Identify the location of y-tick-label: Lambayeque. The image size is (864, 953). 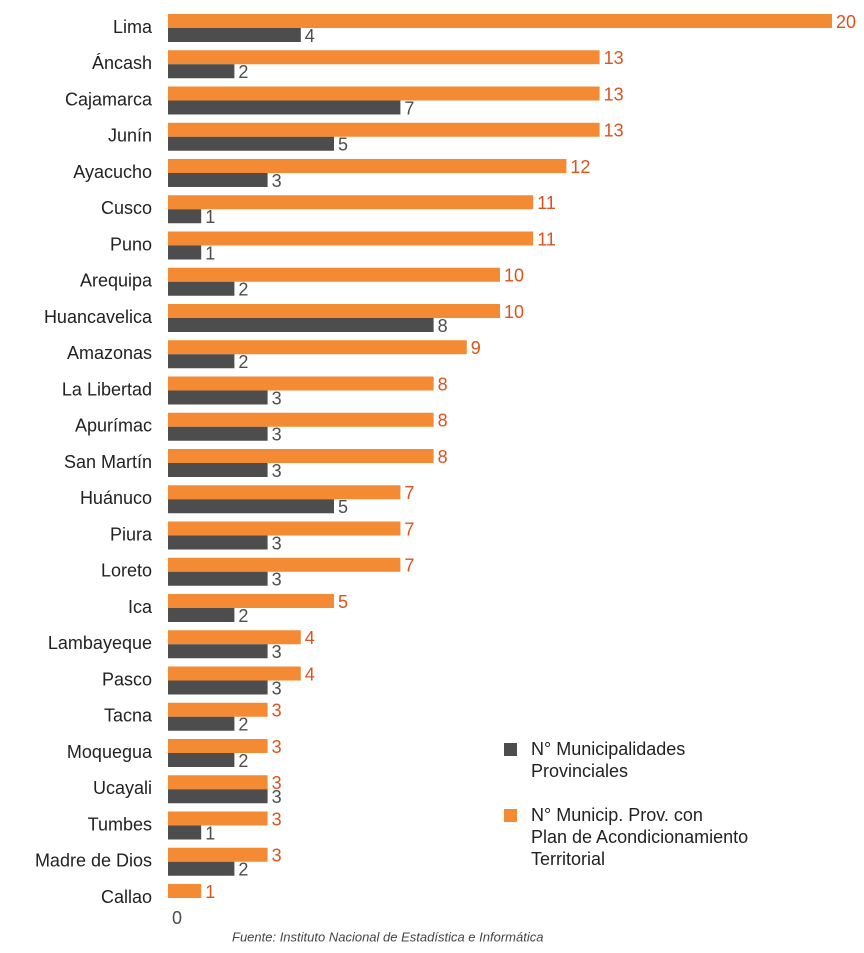
(100, 643).